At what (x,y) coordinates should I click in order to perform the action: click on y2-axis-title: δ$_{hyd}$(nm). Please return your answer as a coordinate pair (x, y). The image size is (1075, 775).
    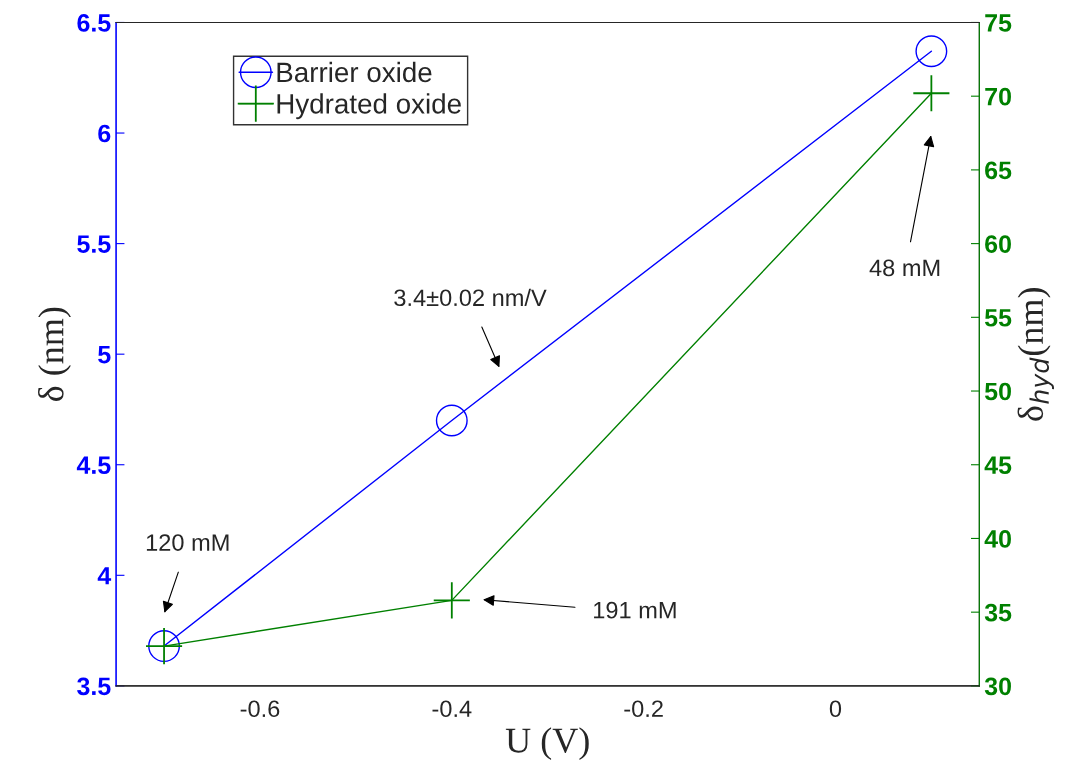
    Looking at the image, I should click on (1035, 354).